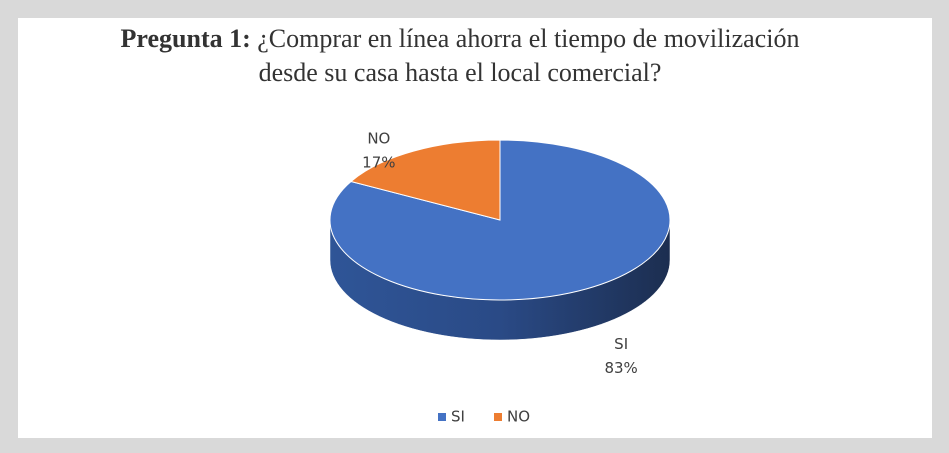 The image size is (949, 453). Describe the element at coordinates (518, 417) in the screenshot. I see `legend-label: NO` at that location.